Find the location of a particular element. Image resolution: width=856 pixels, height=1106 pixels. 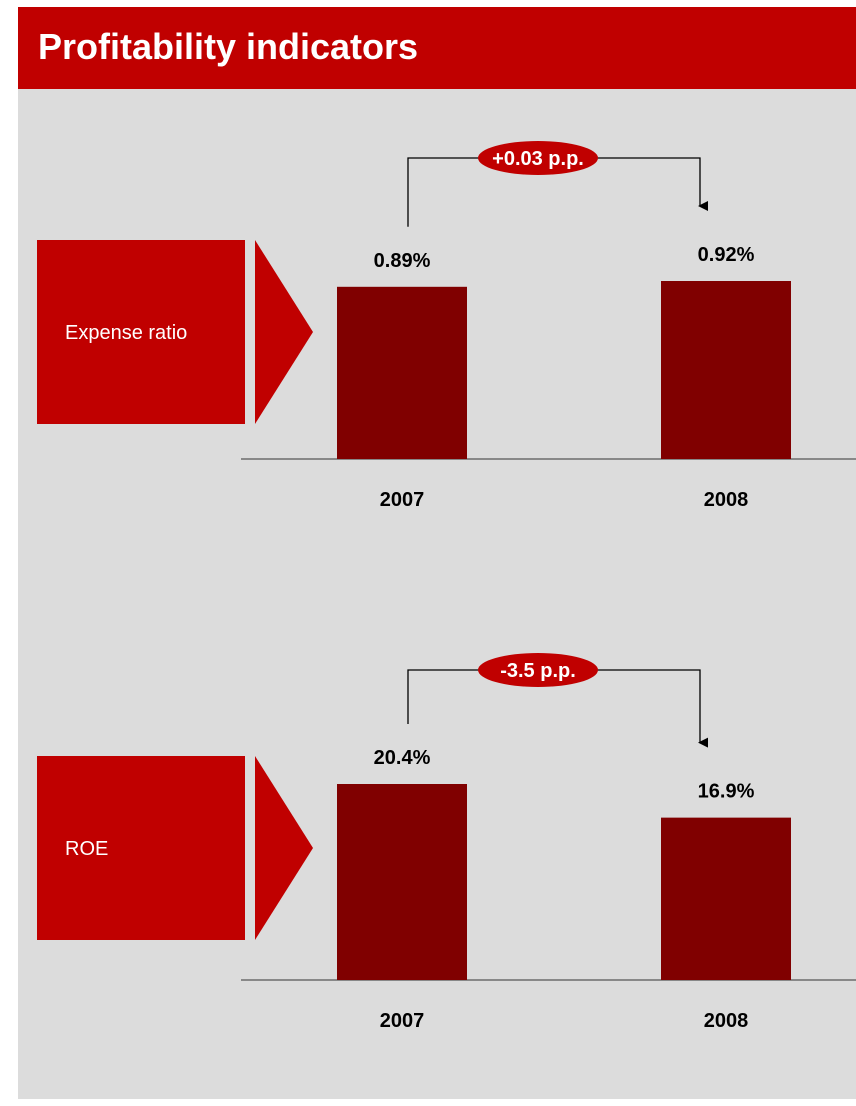

chart-1-change-label: +0.03 p.p. is located at coordinates (538, 159).